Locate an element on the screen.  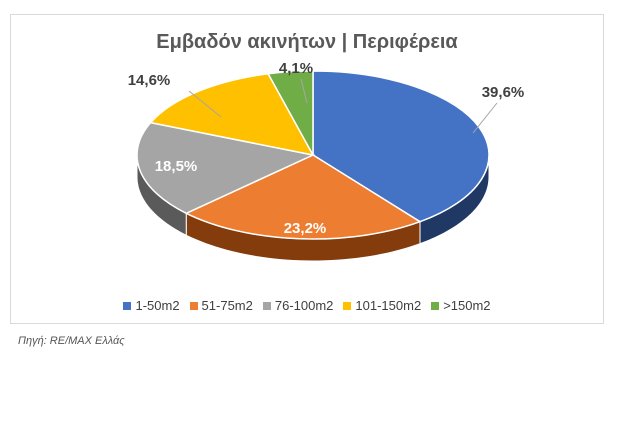
chart-legend: 1-50m2 51-75m2 76-100m2 101-150m2 >150m2 is located at coordinates (307, 305).